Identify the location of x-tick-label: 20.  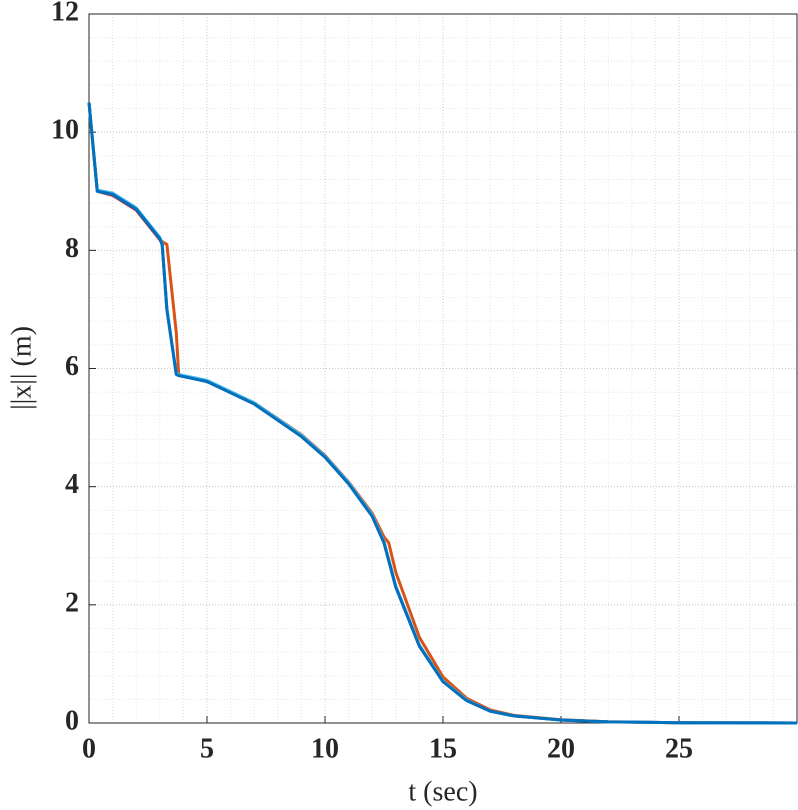
(561, 748).